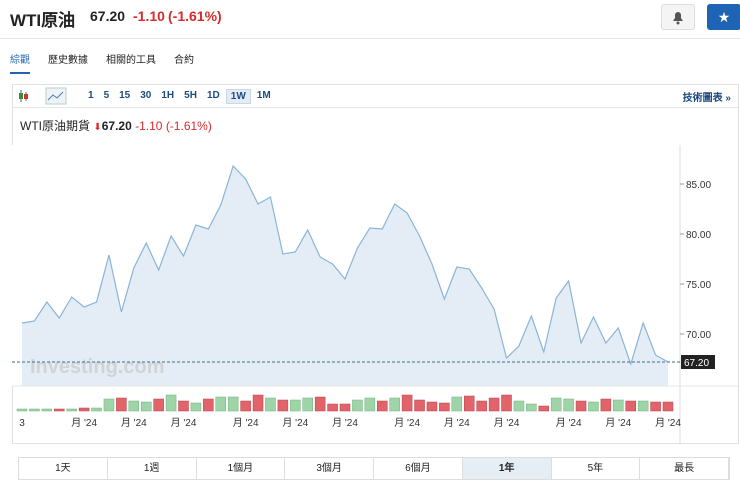 The width and height of the screenshot is (740, 484). What do you see at coordinates (188, 126) in the screenshot?
I see `legend-pct: (-1.61%)` at bounding box center [188, 126].